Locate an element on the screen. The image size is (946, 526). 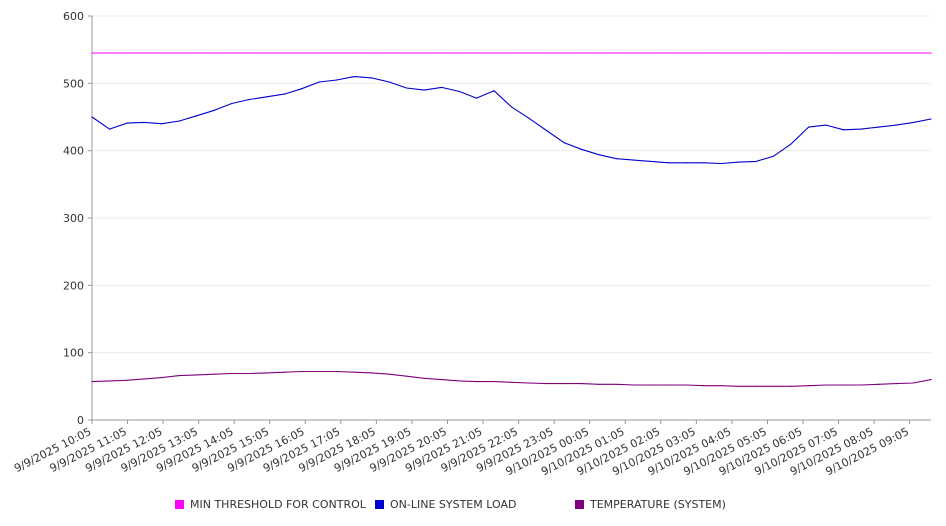
legend-swatch-min-threshold is located at coordinates (179, 504).